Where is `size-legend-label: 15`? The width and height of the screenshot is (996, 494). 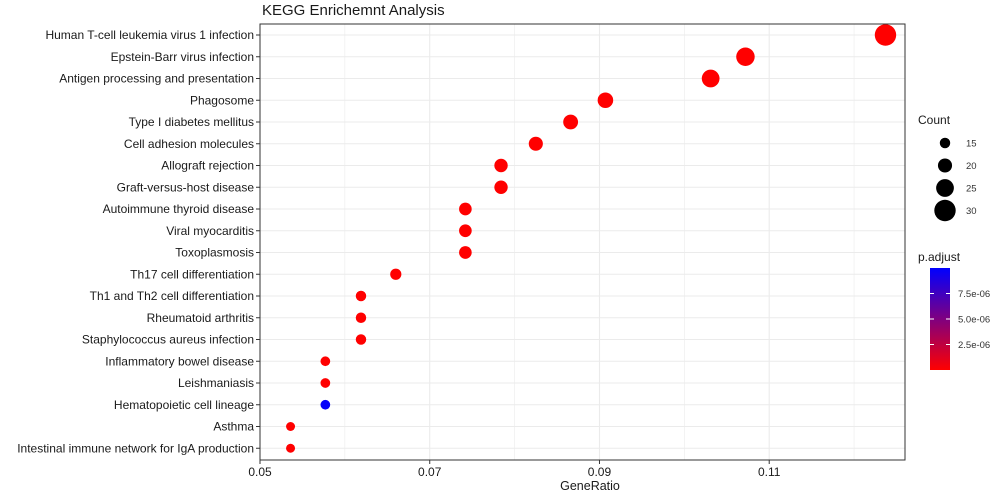 size-legend-label: 15 is located at coordinates (971, 144).